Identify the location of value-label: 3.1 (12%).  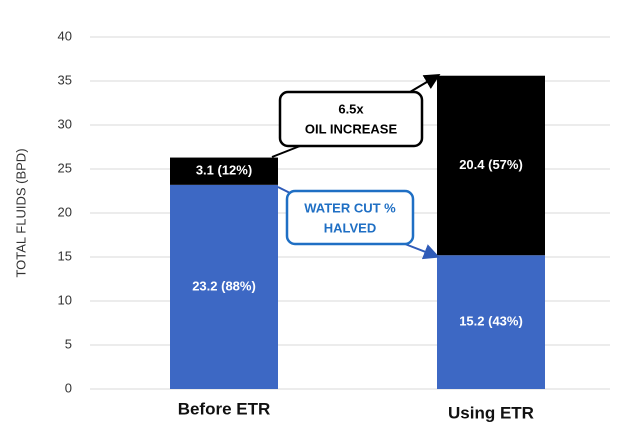
(224, 170).